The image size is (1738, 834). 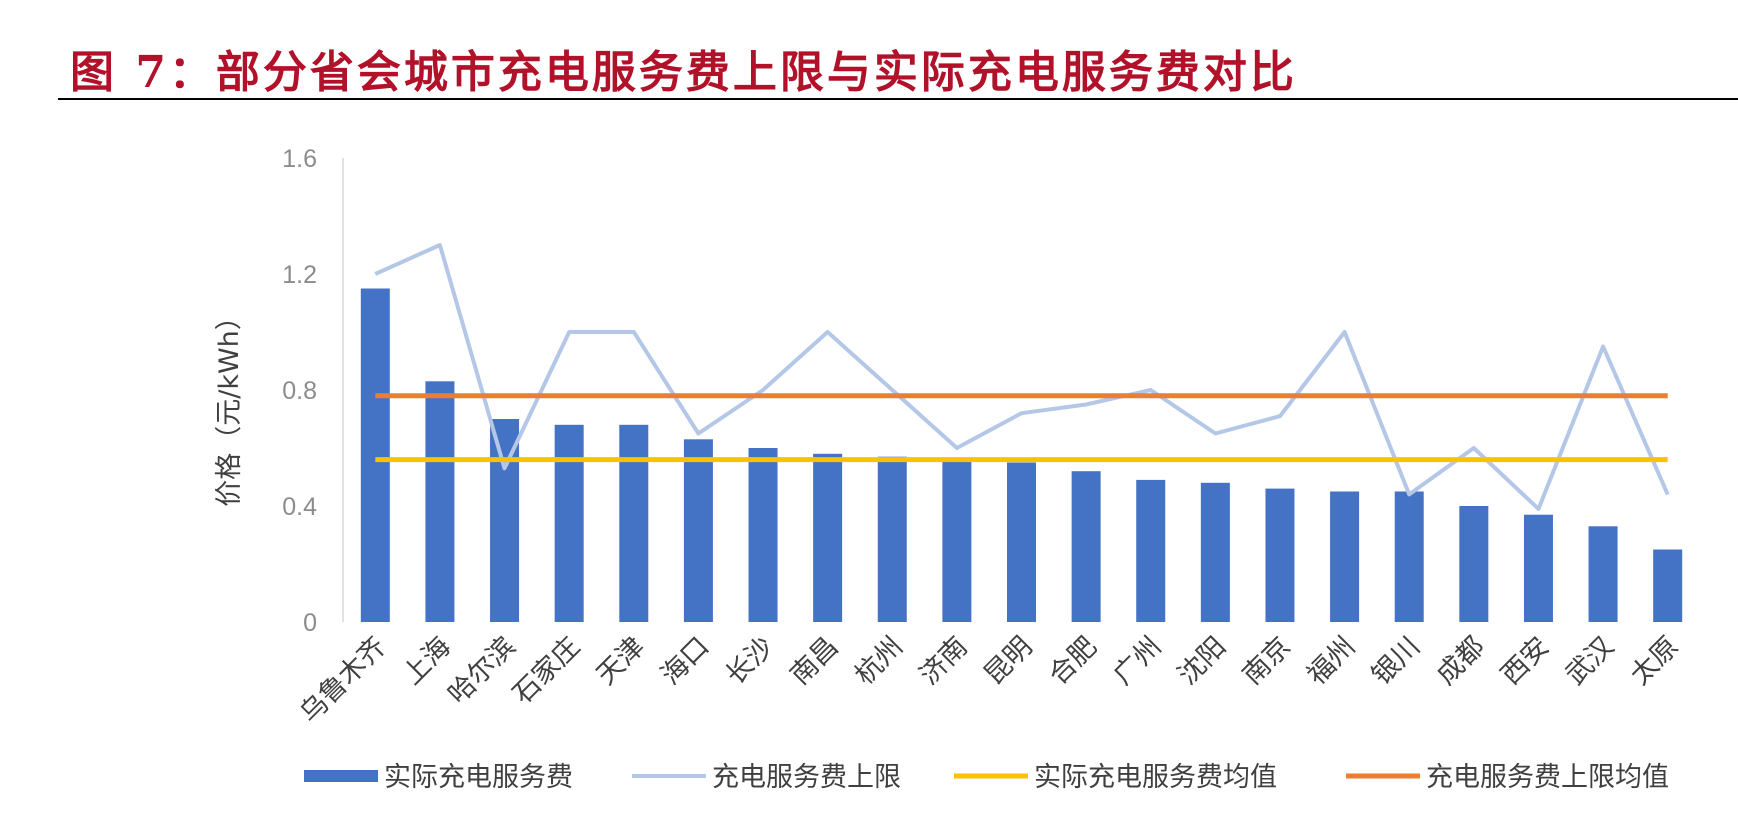 What do you see at coordinates (685, 661) in the screenshot?
I see `x-tick-label: 海口` at bounding box center [685, 661].